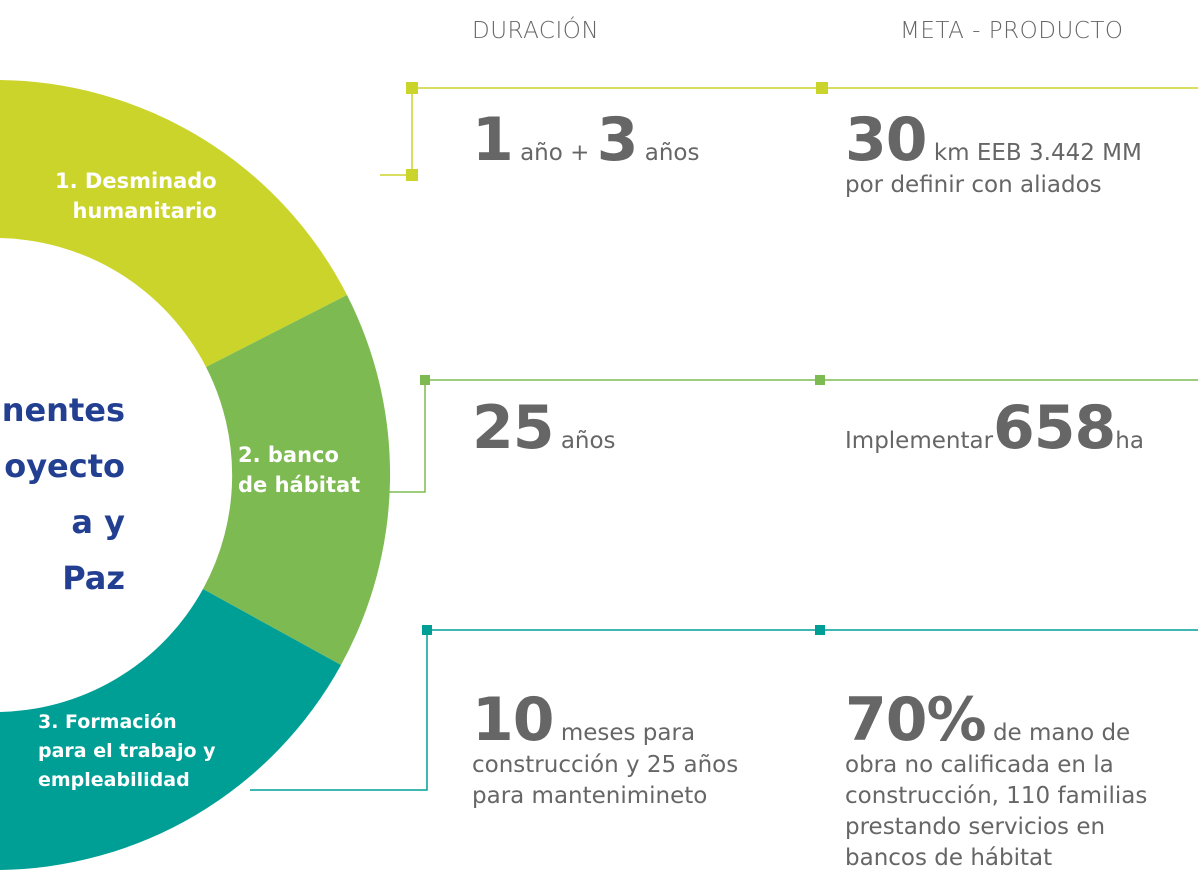 The height and width of the screenshot is (876, 1198). I want to click on label-line: 1. Desminado, so click(136, 181).